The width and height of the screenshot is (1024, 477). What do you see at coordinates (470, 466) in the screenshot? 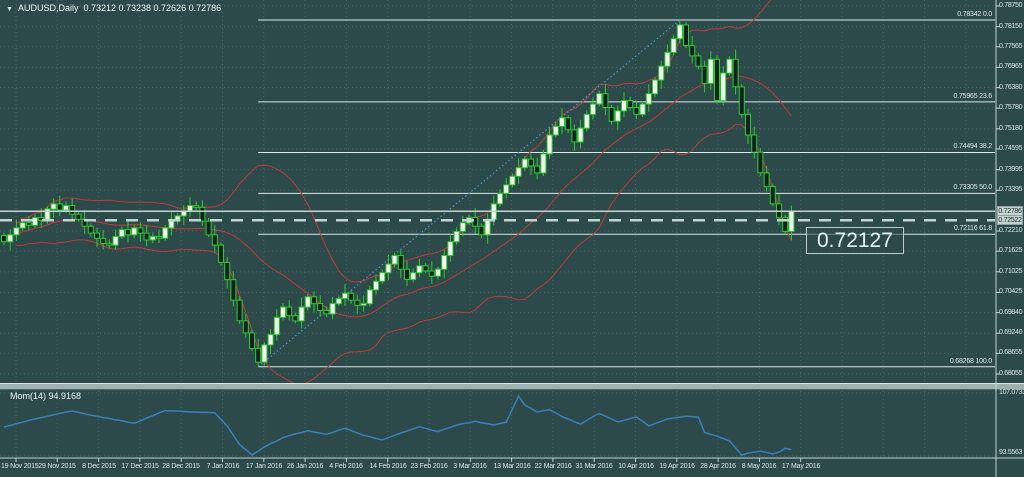
I see `date-tick-label: 3 Mar 2016` at bounding box center [470, 466].